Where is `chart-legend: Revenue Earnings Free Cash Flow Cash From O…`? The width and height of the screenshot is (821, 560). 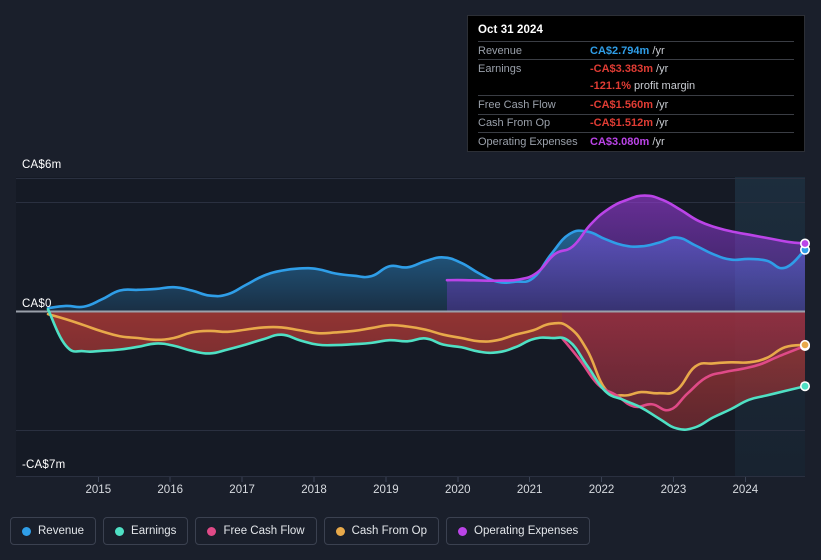 chart-legend: Revenue Earnings Free Cash Flow Cash From O… is located at coordinates (300, 531).